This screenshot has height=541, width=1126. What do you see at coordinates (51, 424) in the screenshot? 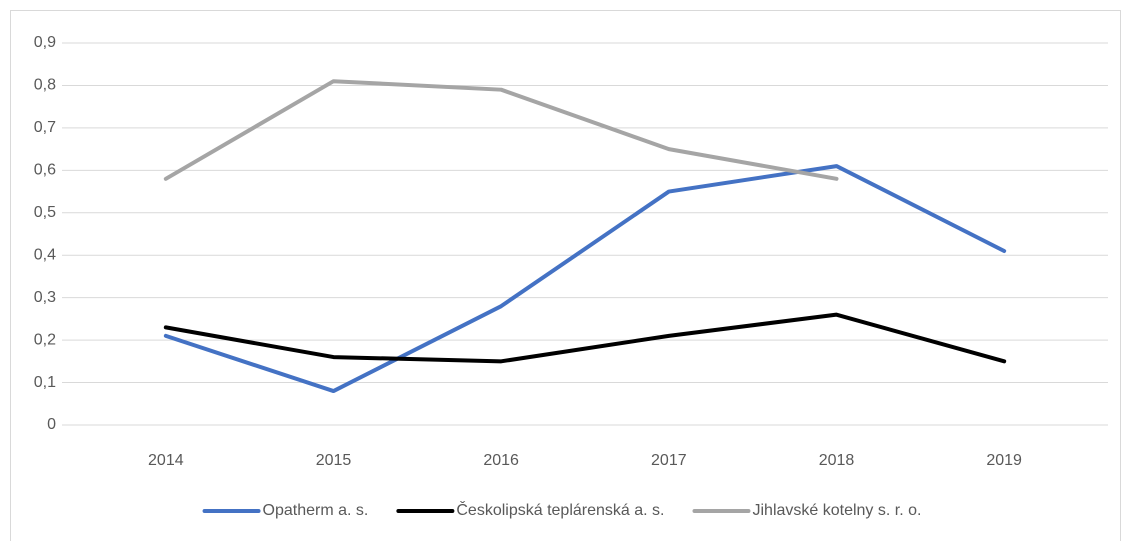
I see `y-tick-label: 0` at bounding box center [51, 424].